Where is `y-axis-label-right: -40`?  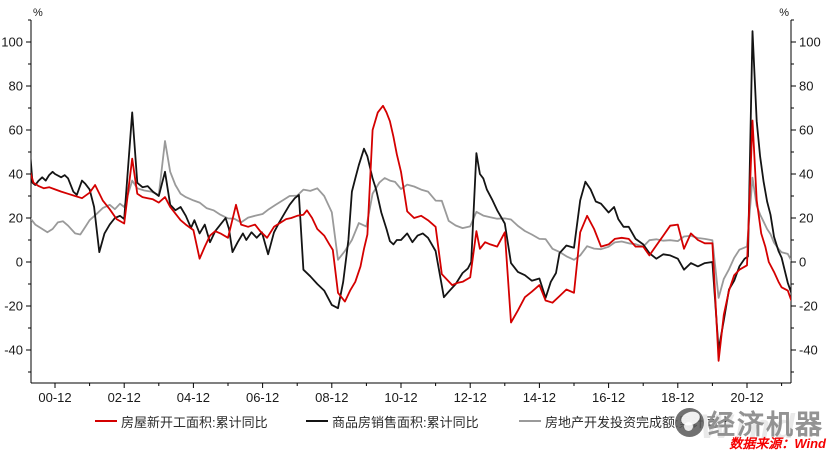
y-axis-label-right: -40 is located at coordinates (808, 350).